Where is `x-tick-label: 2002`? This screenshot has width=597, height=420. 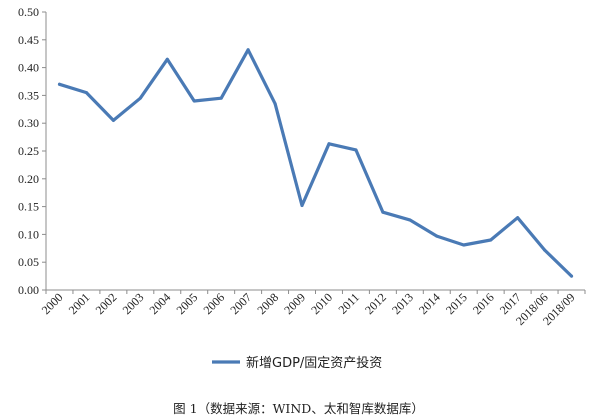
x-tick-label: 2002 is located at coordinates (106, 303).